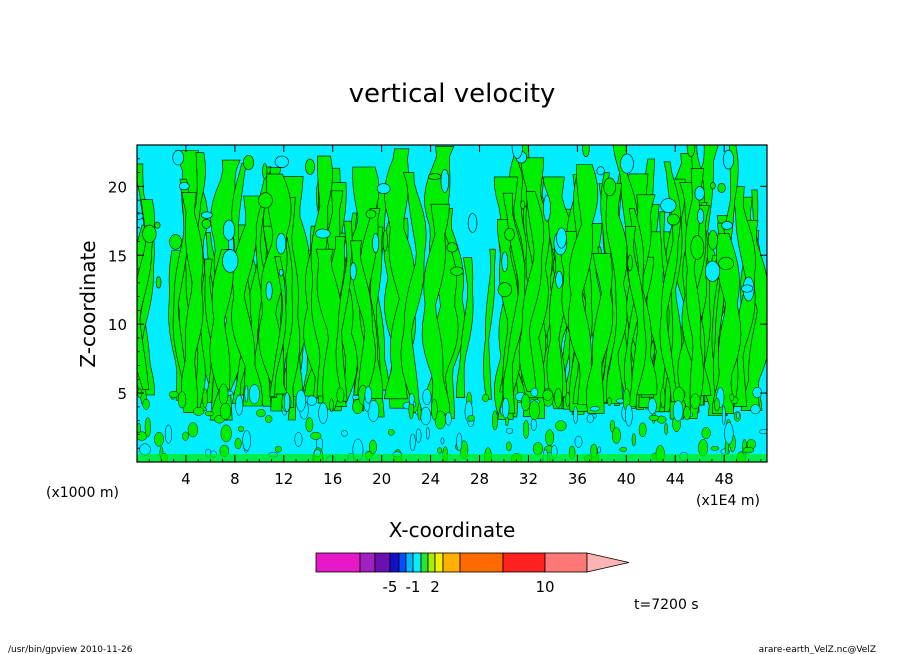  I want to click on x-tick-label: 4, so click(186, 479).